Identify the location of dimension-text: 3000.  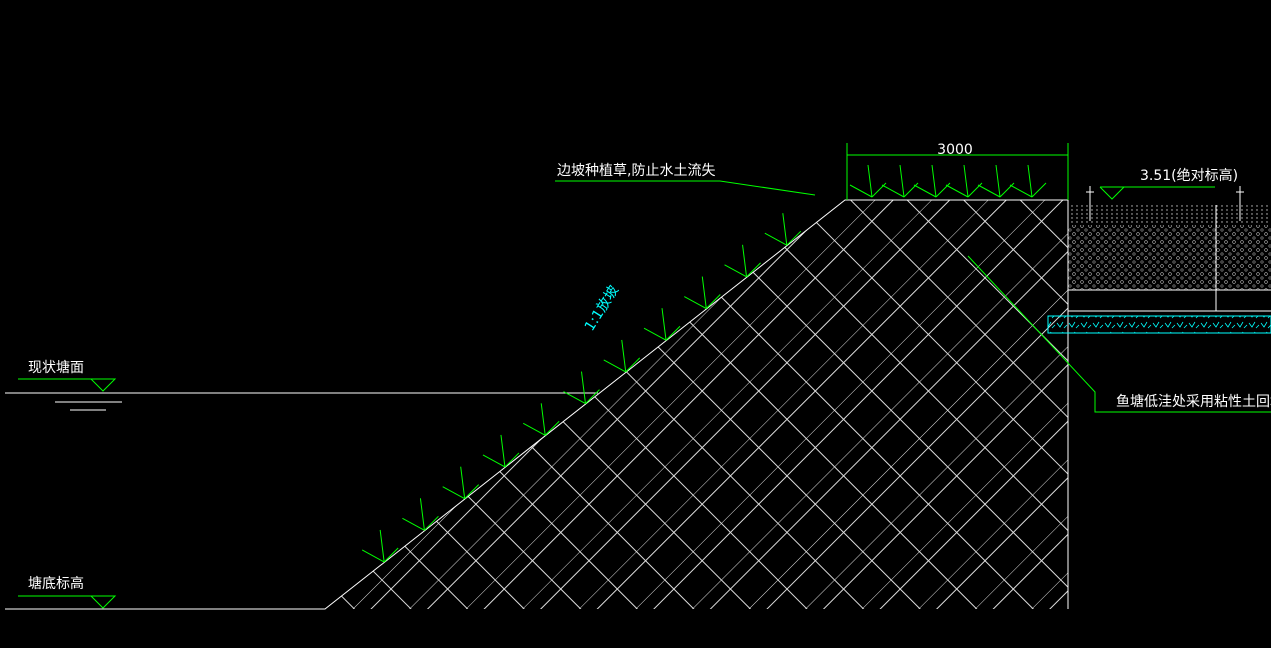
(955, 150).